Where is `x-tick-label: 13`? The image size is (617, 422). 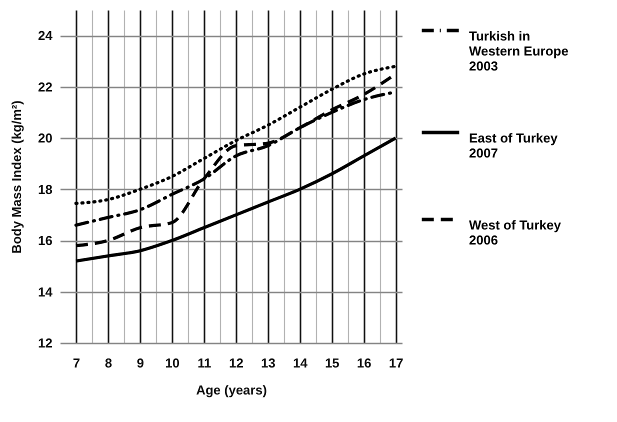
x-tick-label: 13 is located at coordinates (268, 363).